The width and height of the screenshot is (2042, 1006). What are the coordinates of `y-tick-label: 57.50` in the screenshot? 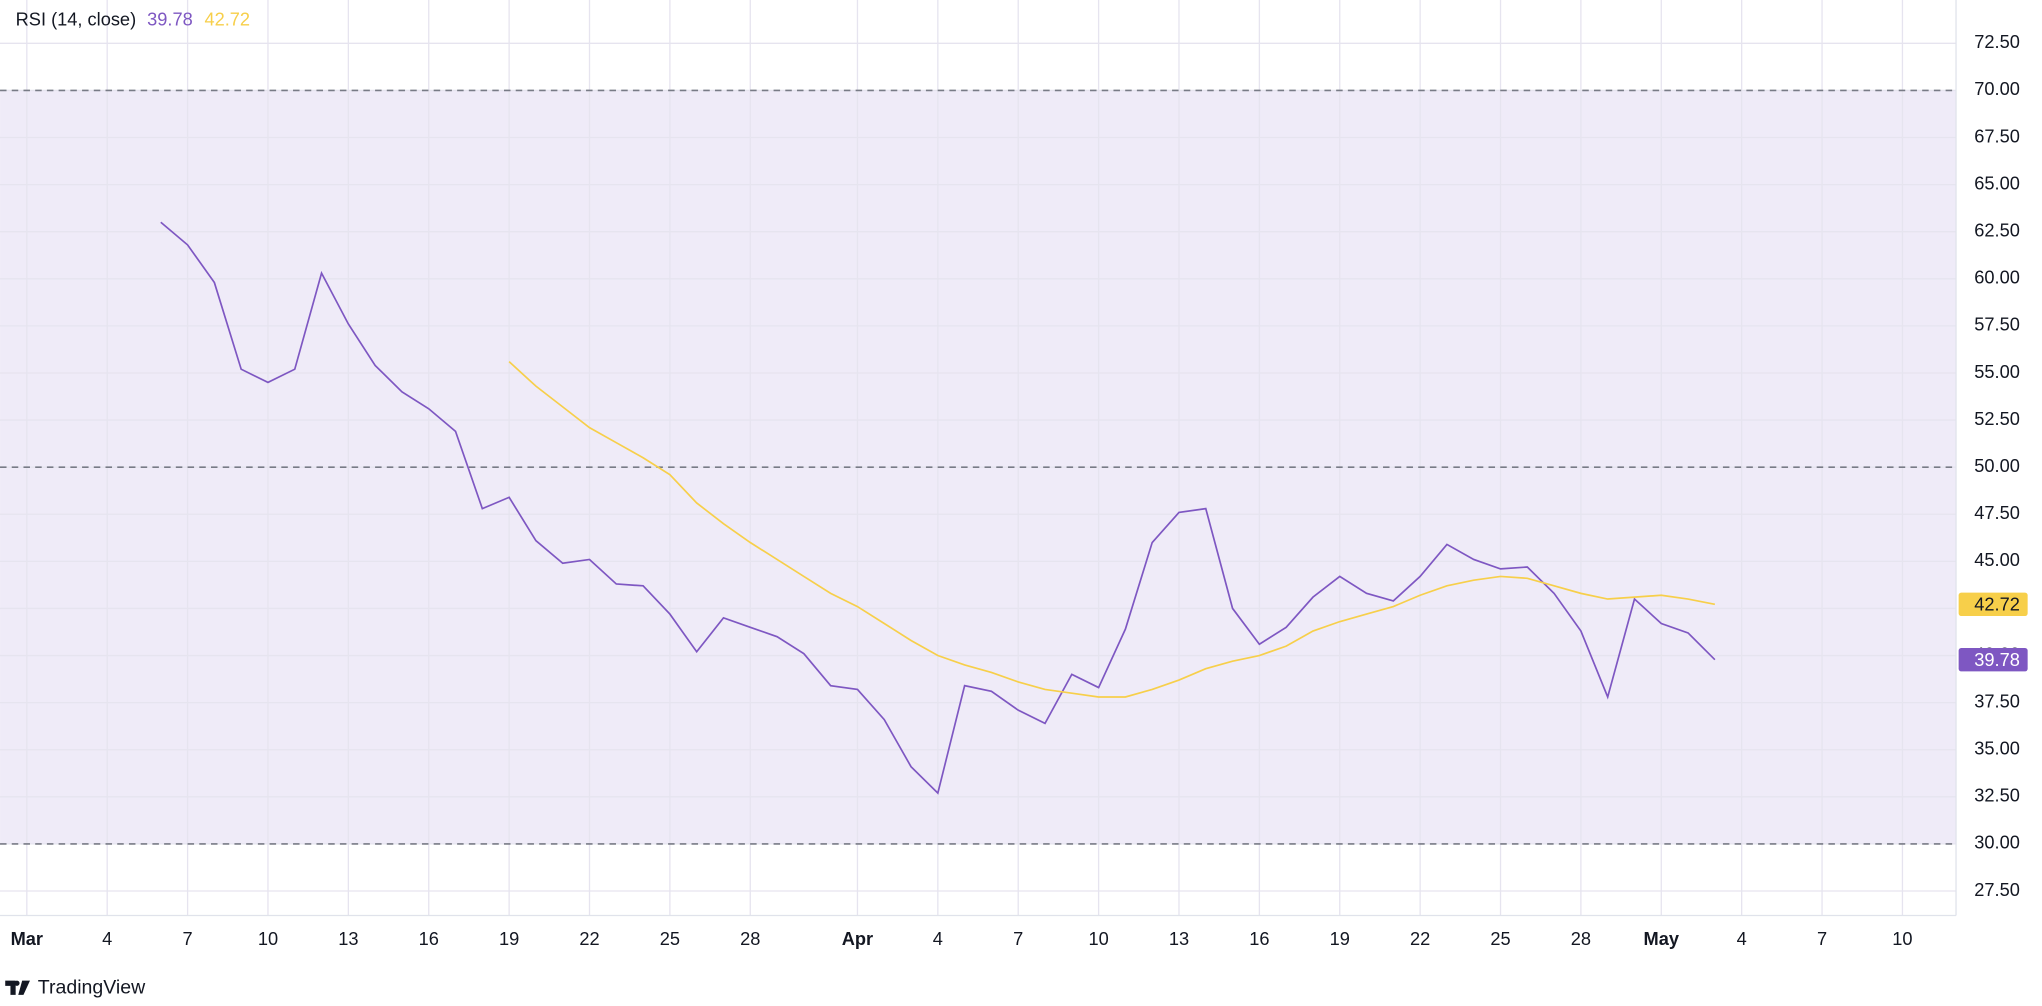 It's located at (1997, 324).